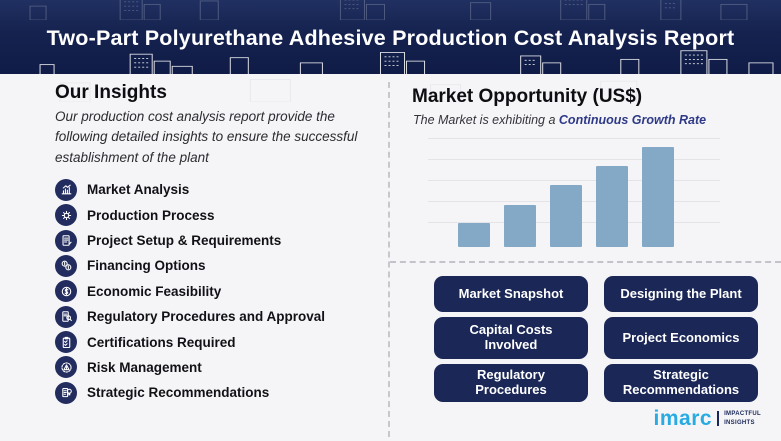 Image resolution: width=781 pixels, height=441 pixels. What do you see at coordinates (718, 418) in the screenshot?
I see `logo-divider` at bounding box center [718, 418].